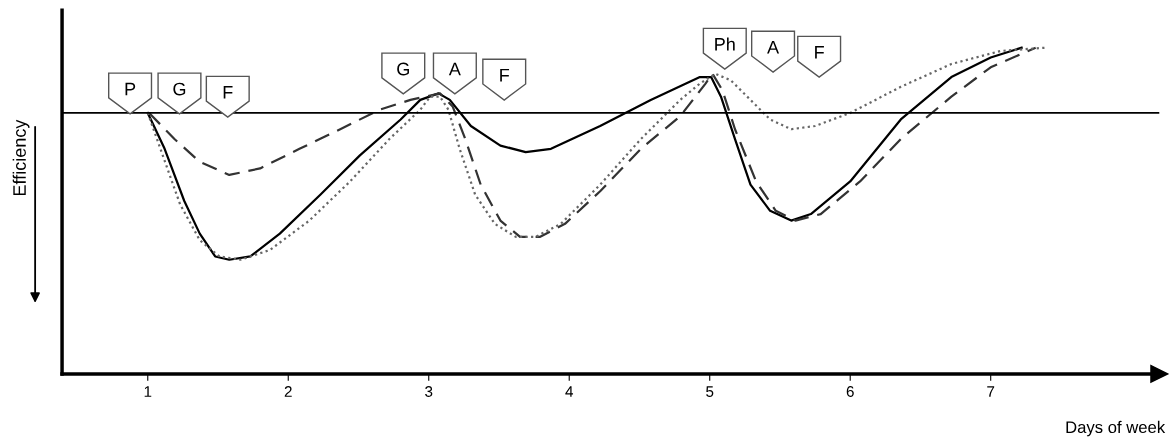 The image size is (1171, 443). Describe the element at coordinates (148, 391) in the screenshot. I see `x-tick-label: 1` at that location.